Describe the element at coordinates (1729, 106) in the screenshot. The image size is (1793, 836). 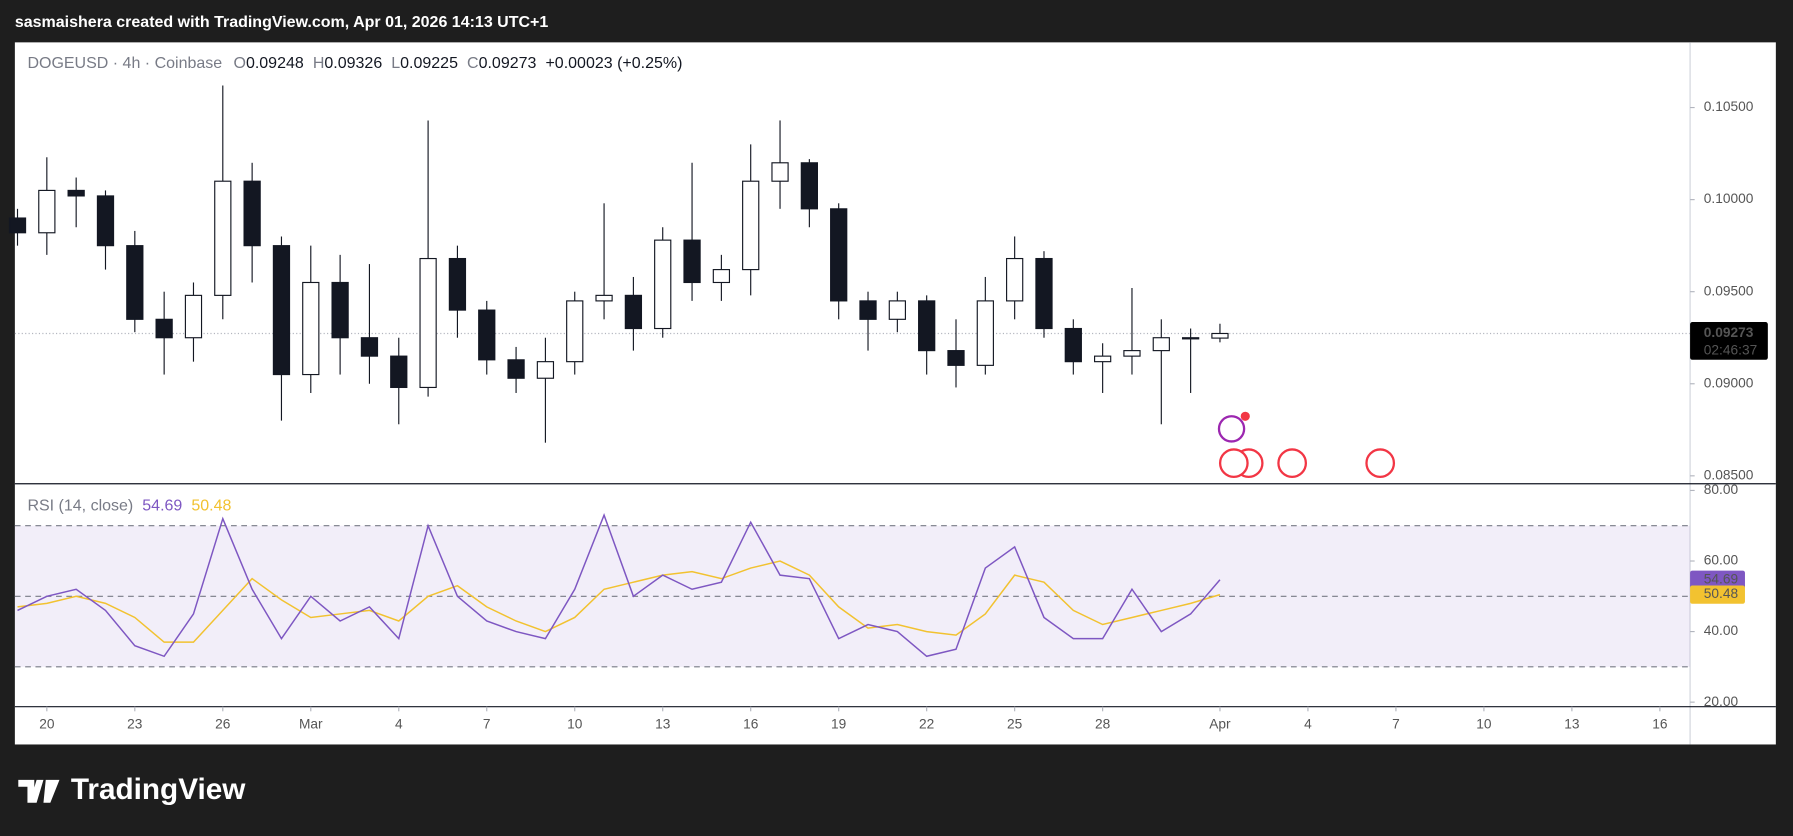
I see `y-tick-label: 0.10500` at that location.